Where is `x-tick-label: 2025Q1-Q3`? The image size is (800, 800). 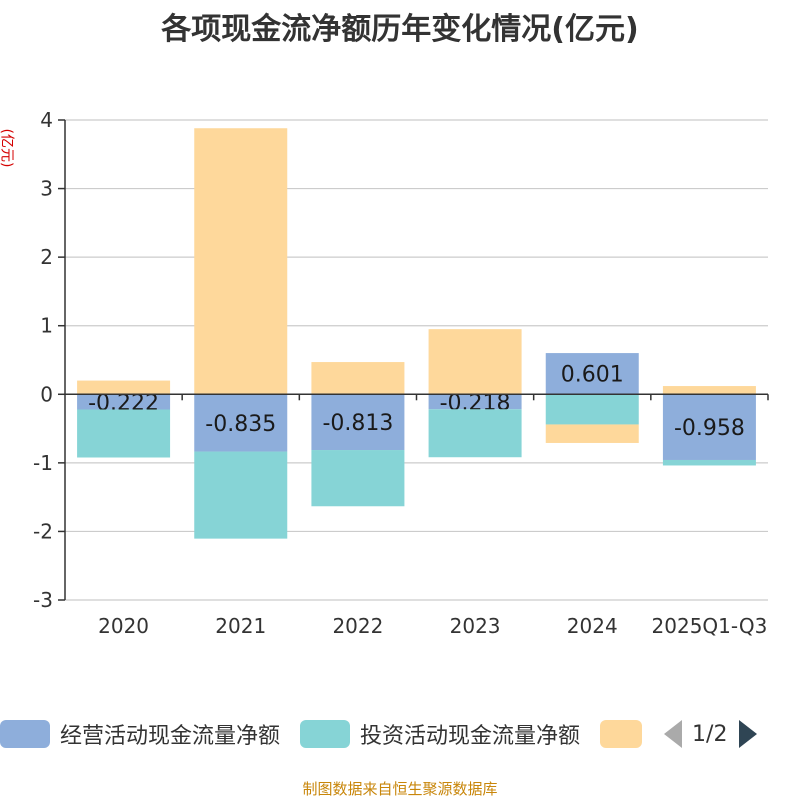
x-tick-label: 2025Q1-Q3 is located at coordinates (710, 626).